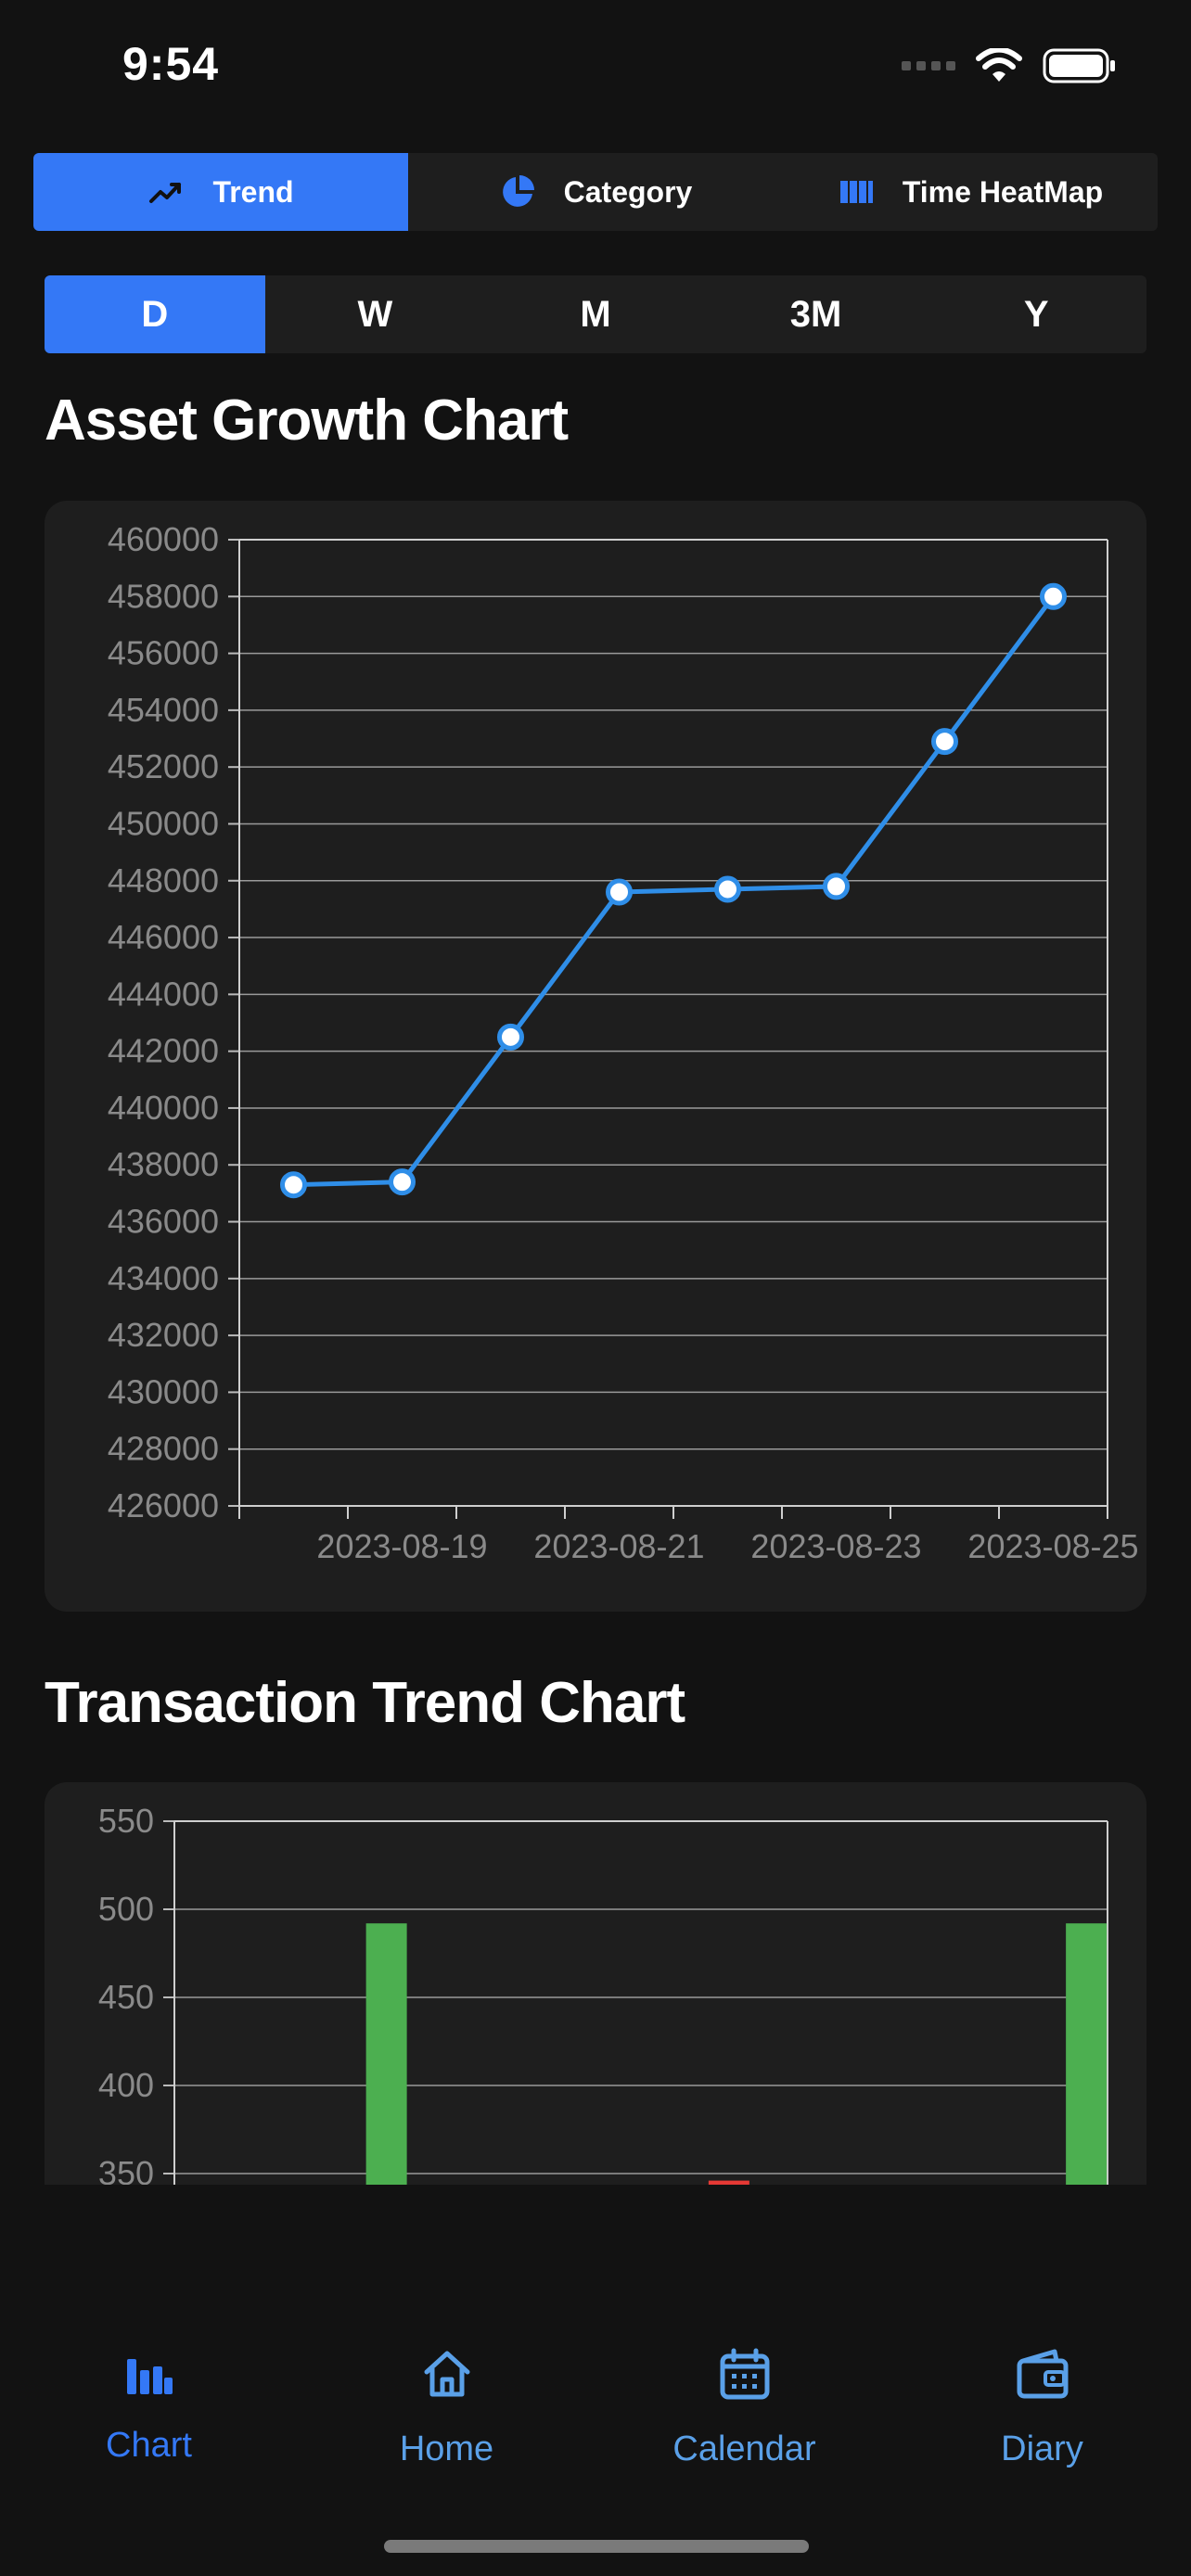  Describe the element at coordinates (164, 994) in the screenshot. I see `y-tick-label: 444000` at that location.